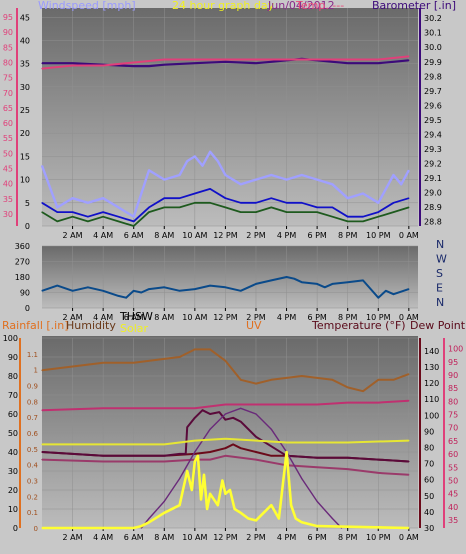  Describe the element at coordinates (25, 110) in the screenshot. I see `y-left-tick: 25` at that location.